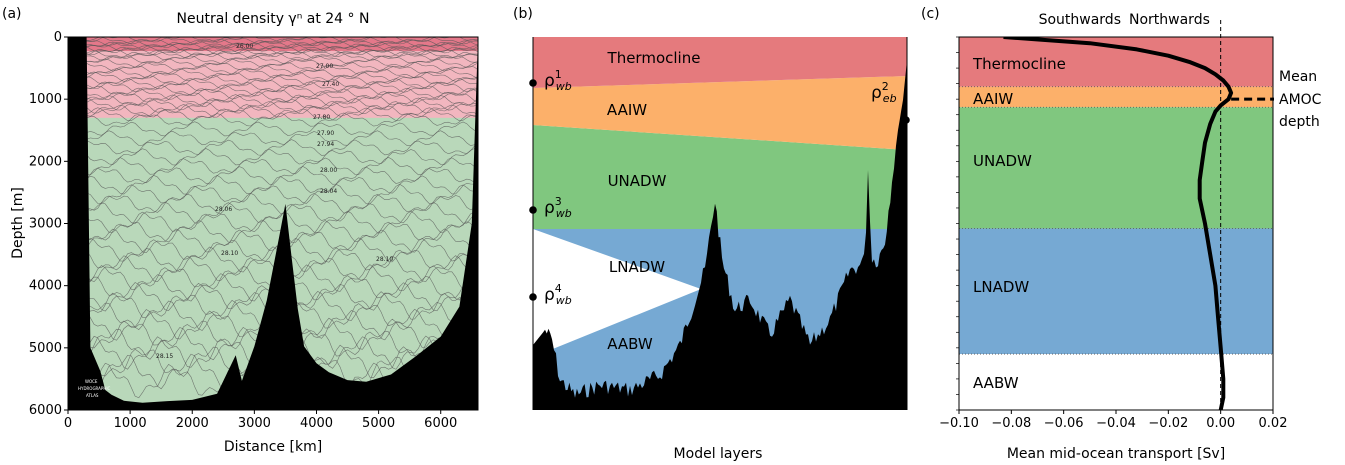 The image size is (1345, 465). Describe the element at coordinates (229, 253) in the screenshot. I see `contour-label-28-10-west: 28.10` at that location.